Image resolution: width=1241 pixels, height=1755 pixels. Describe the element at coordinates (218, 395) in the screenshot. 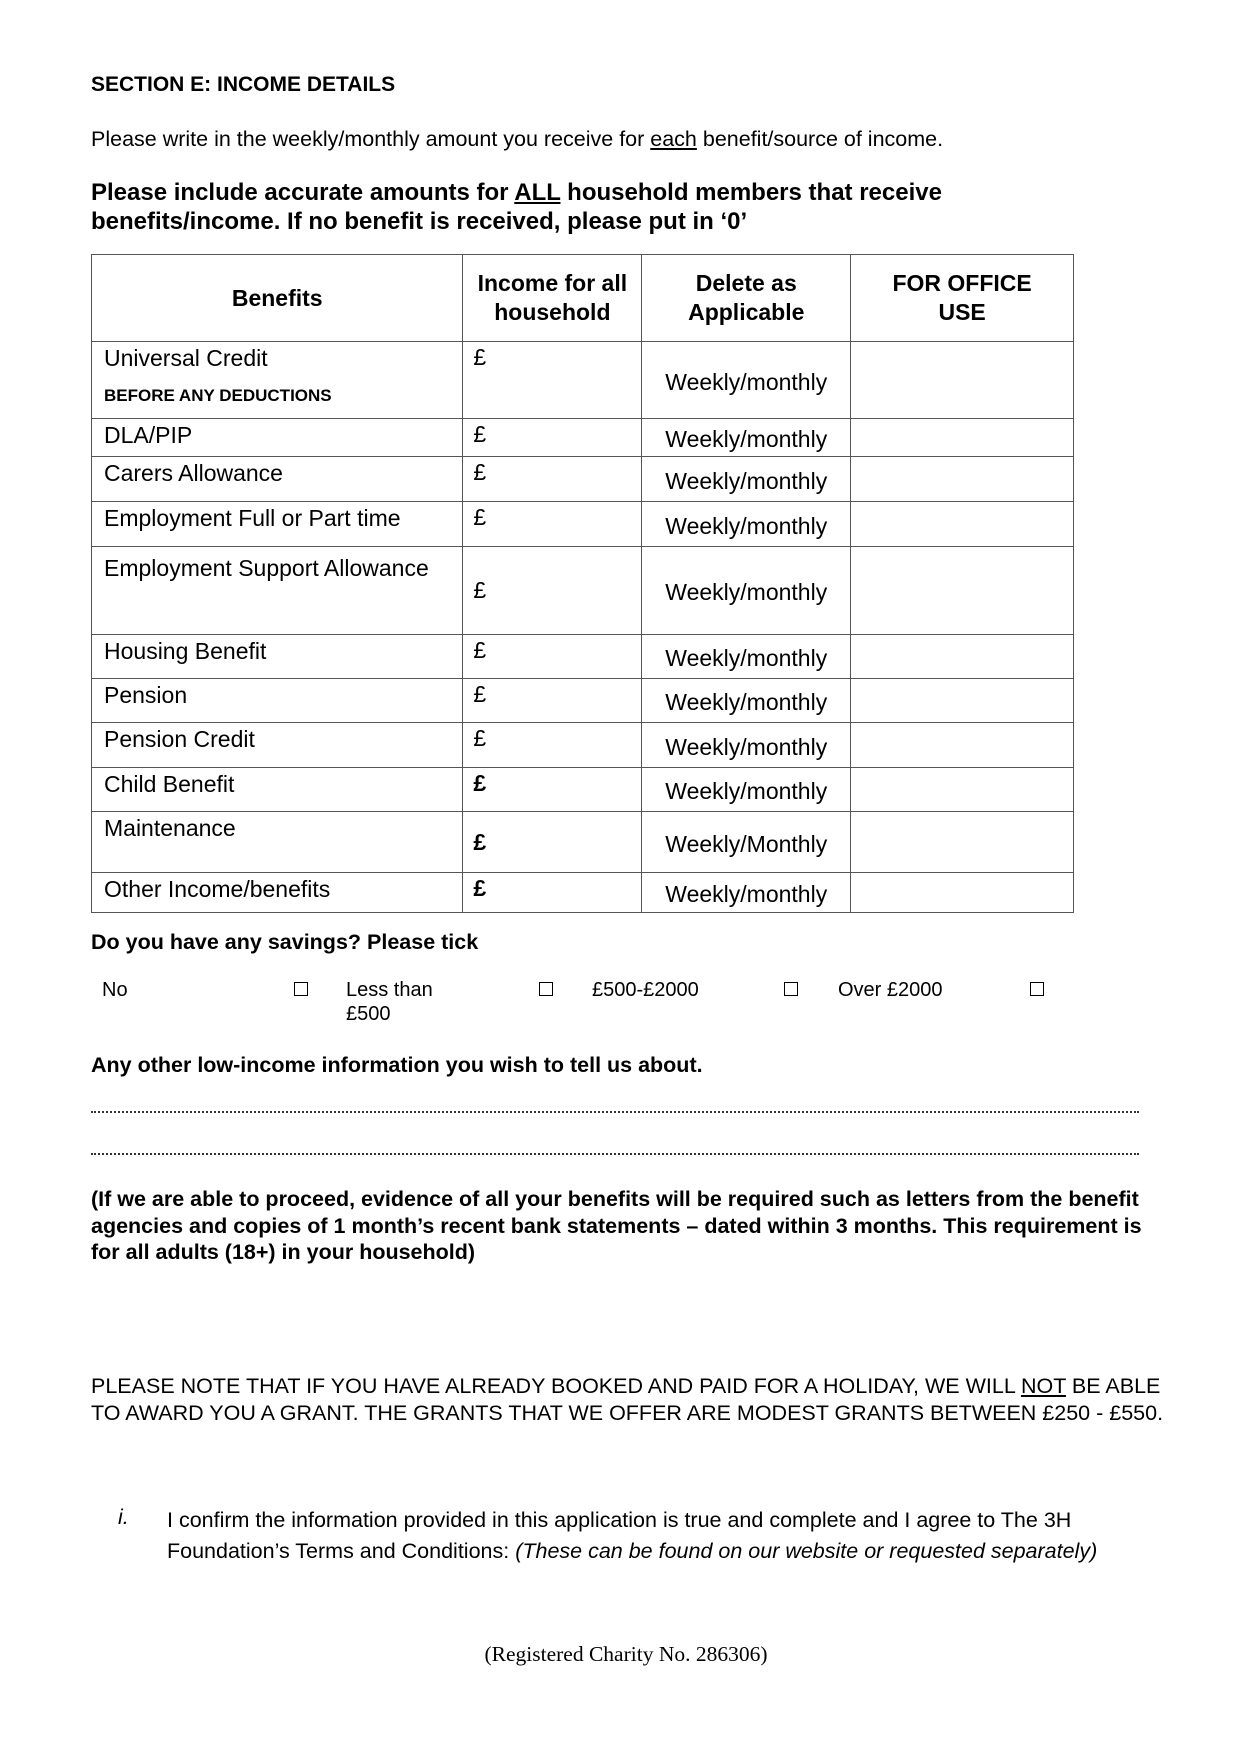

I see `benefit-sublabel: BEFORE ANY DEDUCTIONS` at that location.